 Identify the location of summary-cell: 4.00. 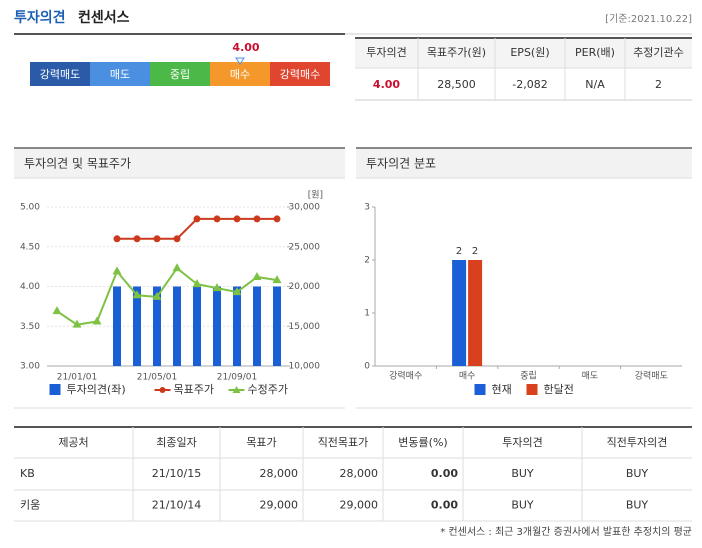
(386, 84).